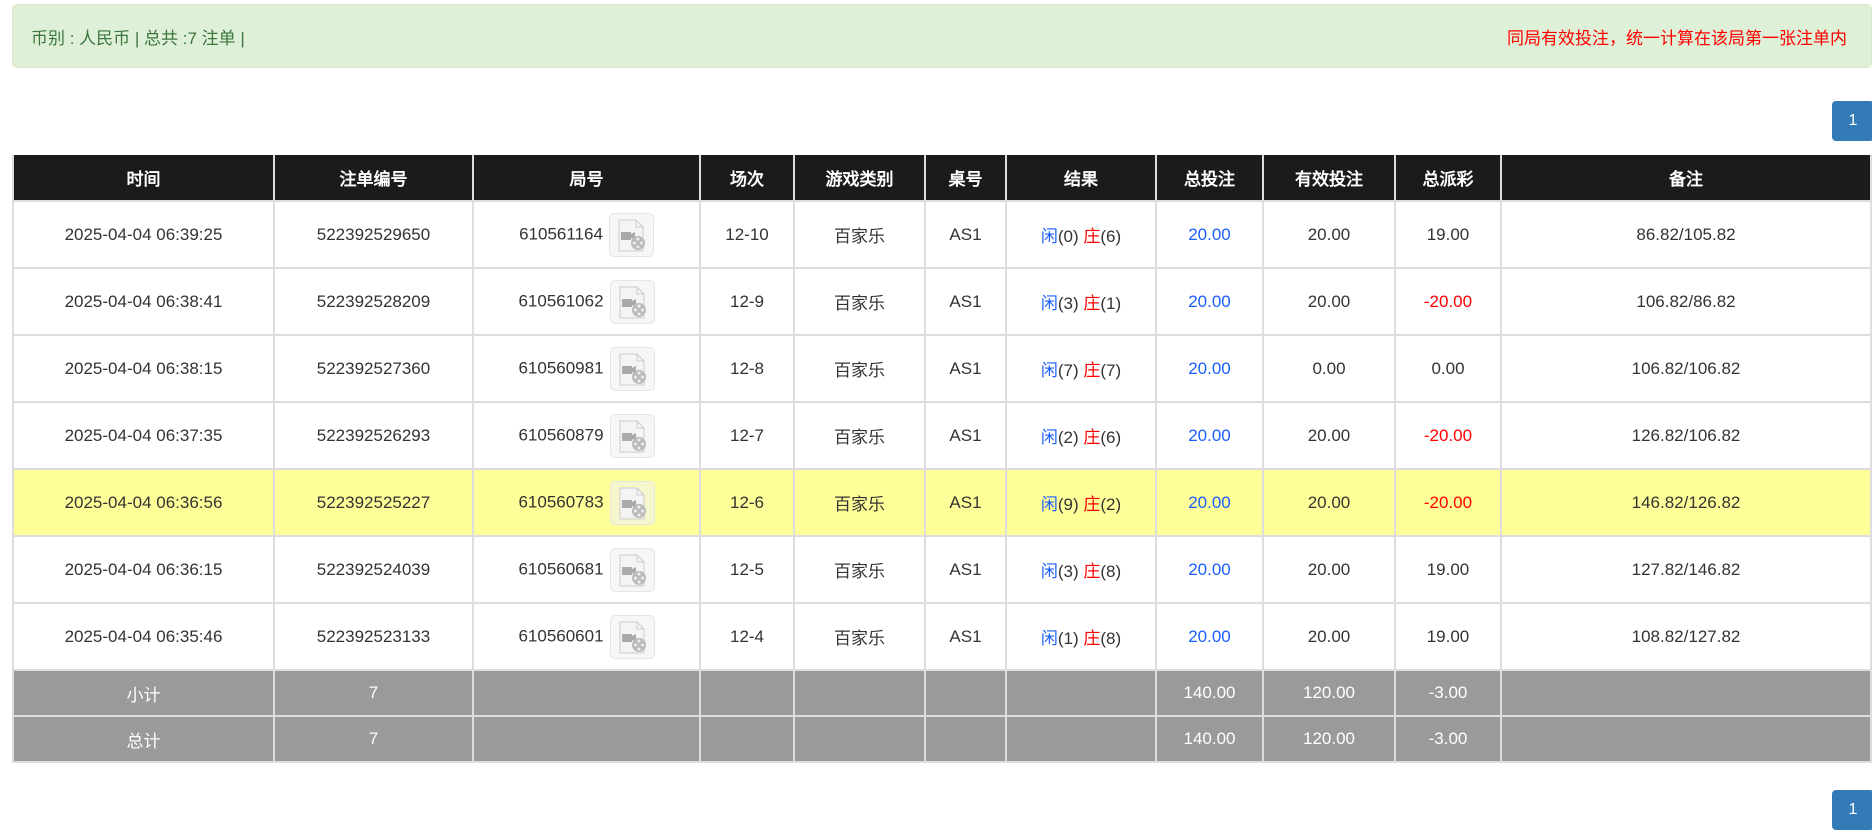 The height and width of the screenshot is (830, 1872). What do you see at coordinates (1686, 636) in the screenshot?
I see `cell-note: 108.82/127.82` at bounding box center [1686, 636].